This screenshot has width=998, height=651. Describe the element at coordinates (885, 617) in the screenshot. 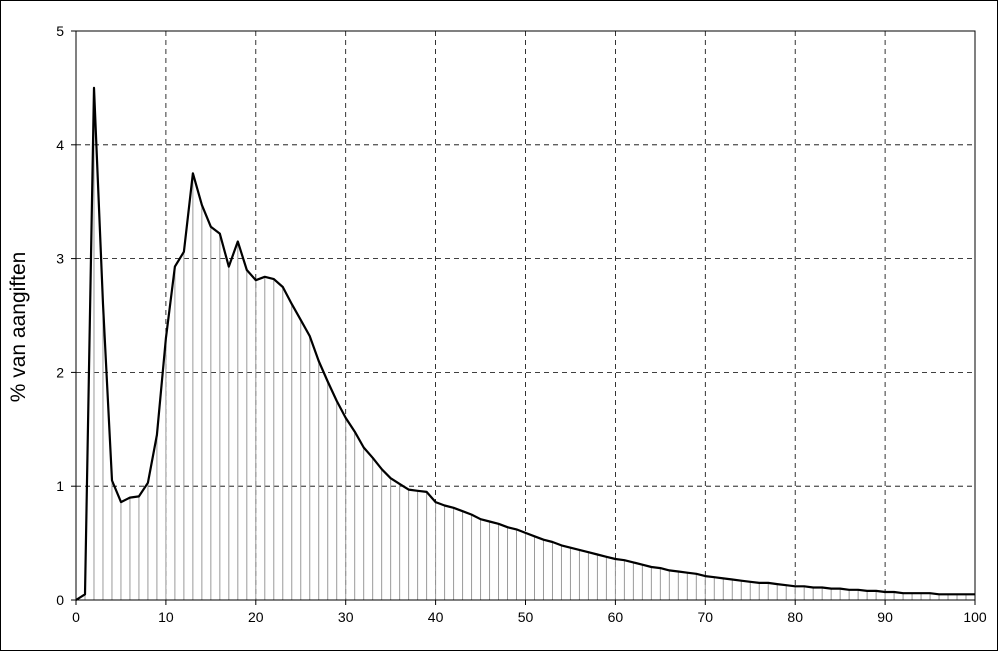

I see `x-tick-label: 90` at that location.